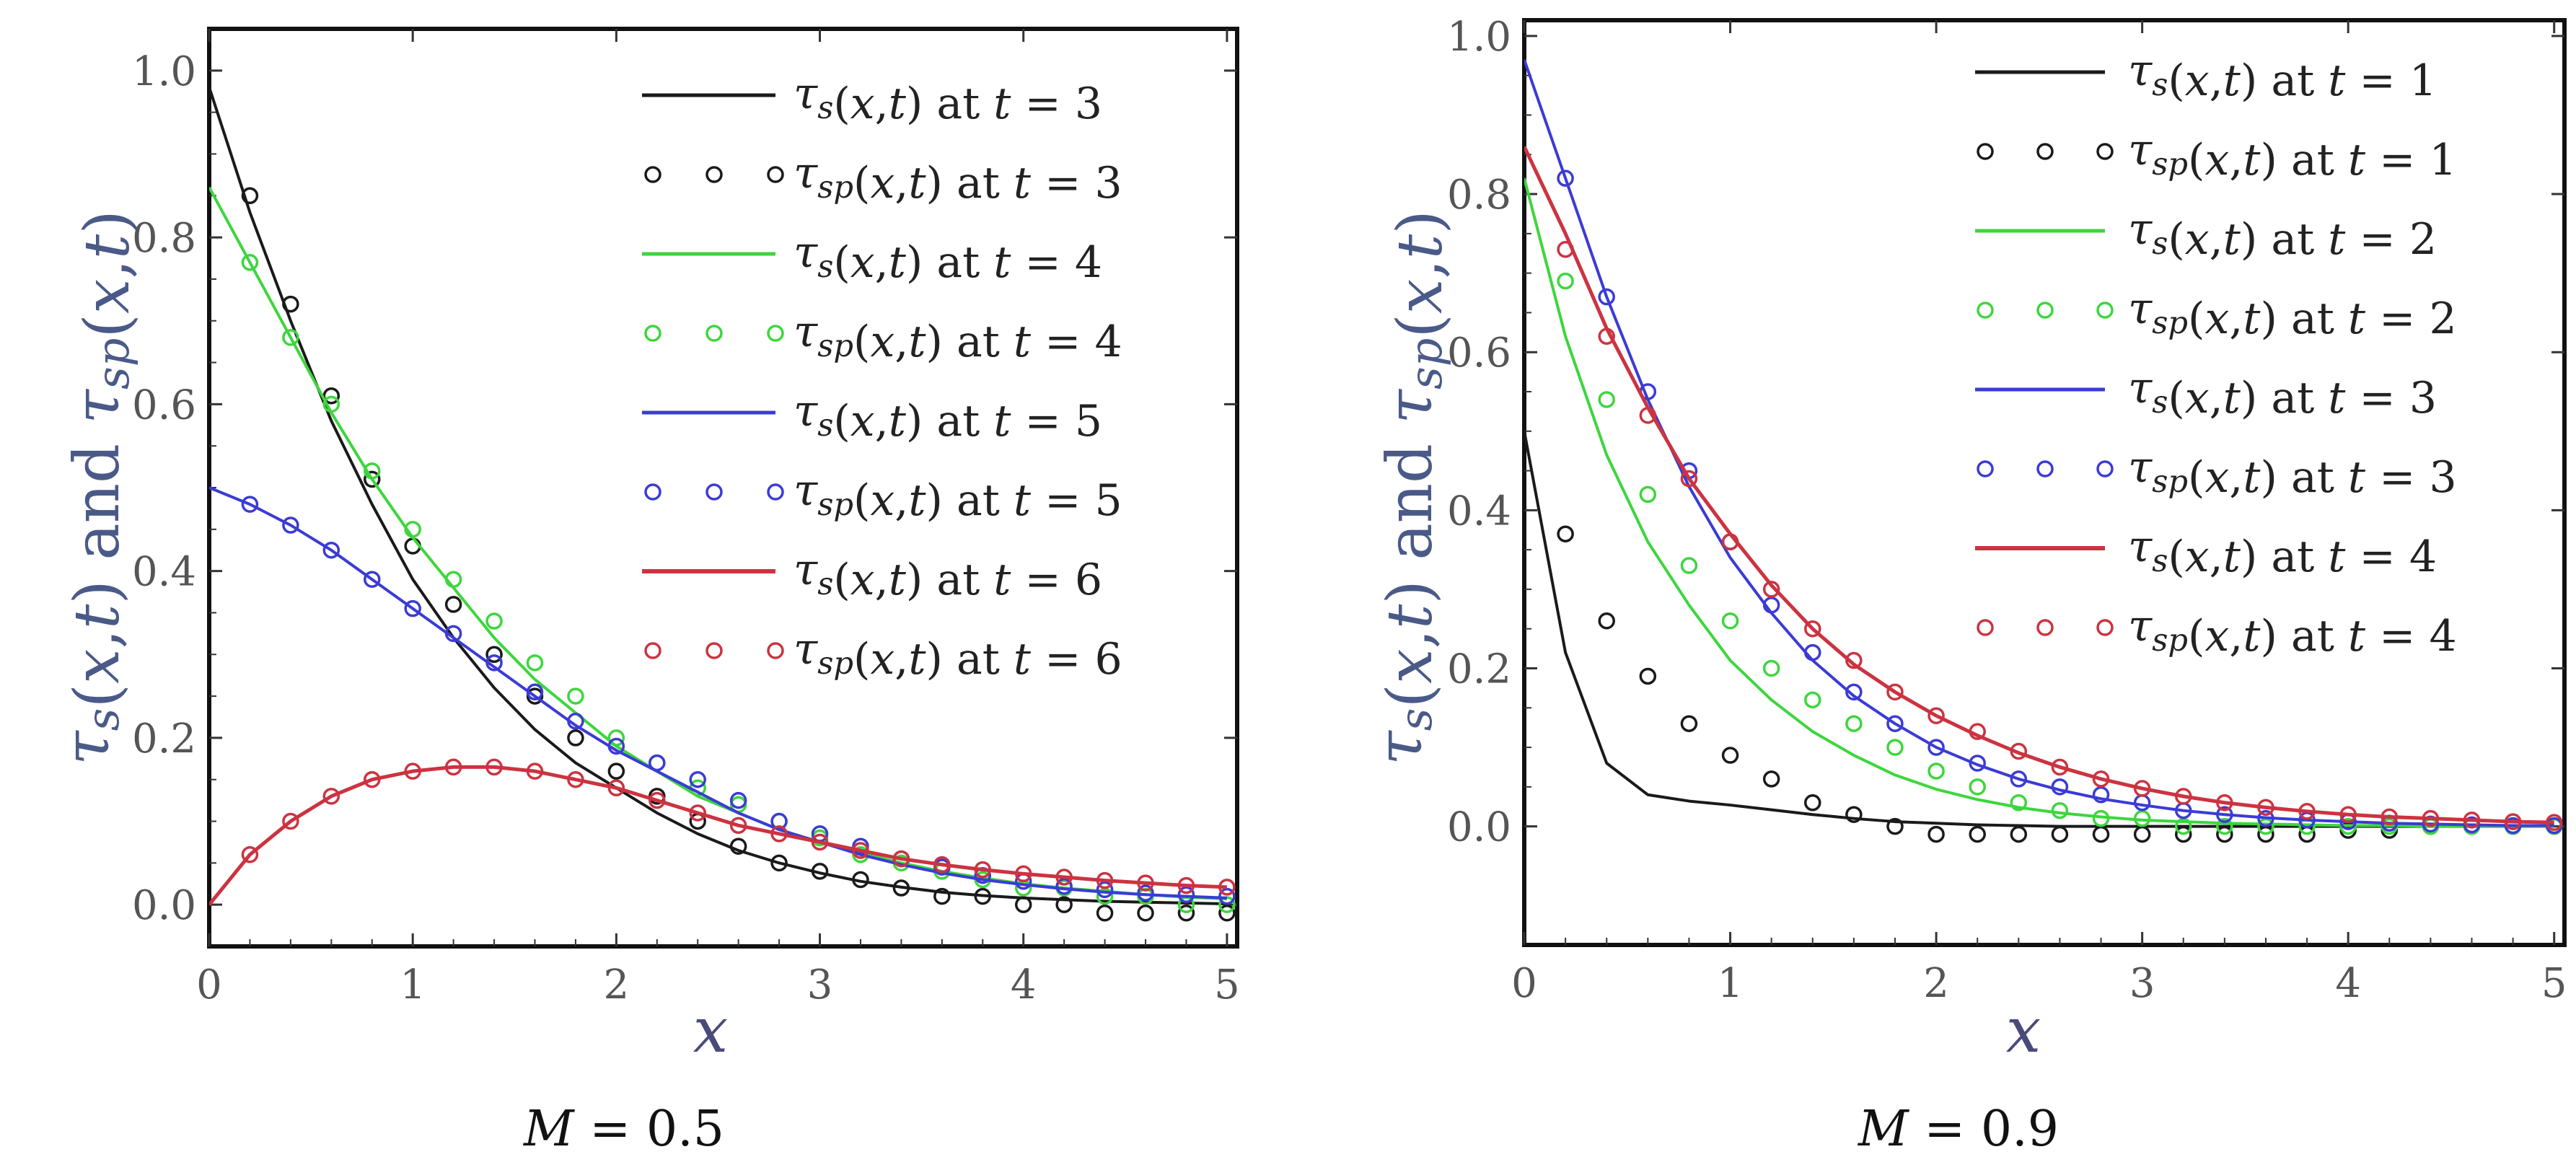 The image size is (2576, 1170). I want to click on x-tick-label: 4, so click(1024, 985).